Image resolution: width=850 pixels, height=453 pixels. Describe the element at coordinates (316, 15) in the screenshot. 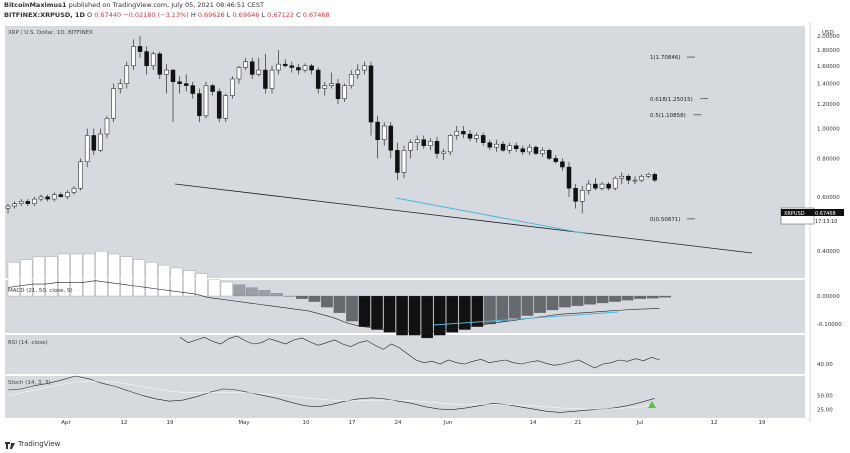

I see `close-value-2: 0.67468` at that location.